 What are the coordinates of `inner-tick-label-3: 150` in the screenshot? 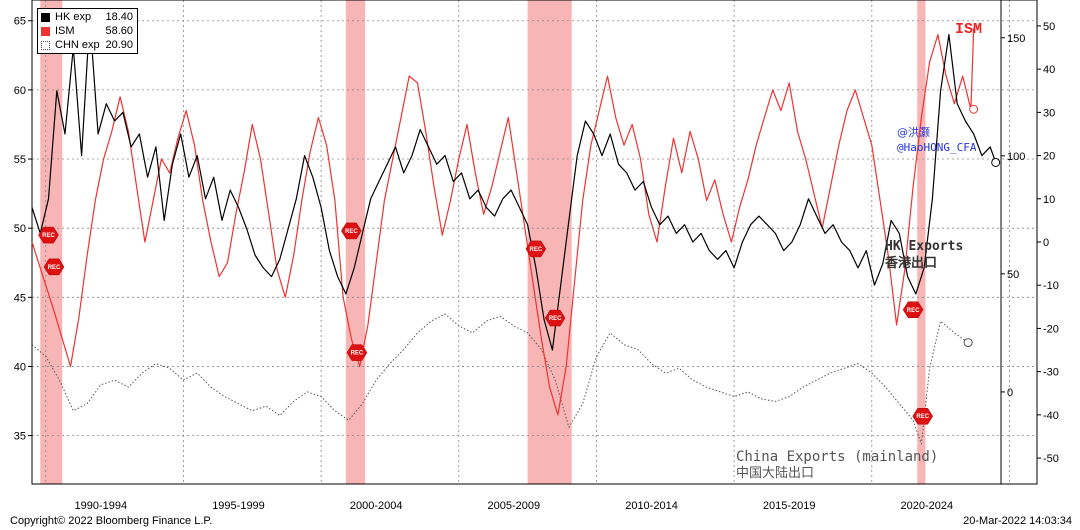 It's located at (1016, 39).